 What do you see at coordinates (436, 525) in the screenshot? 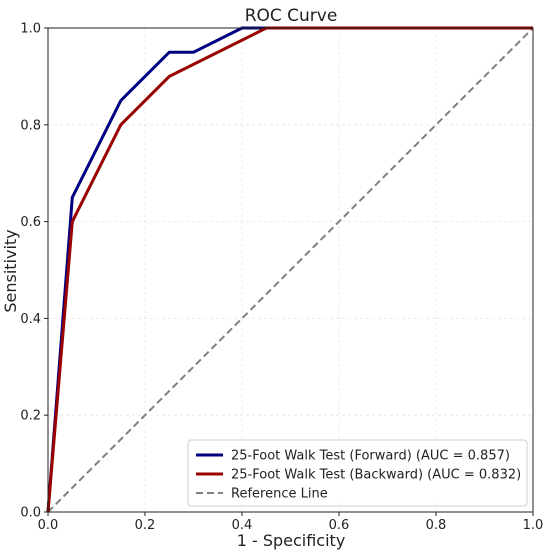
I see `x-tick-label: 0.8` at bounding box center [436, 525].